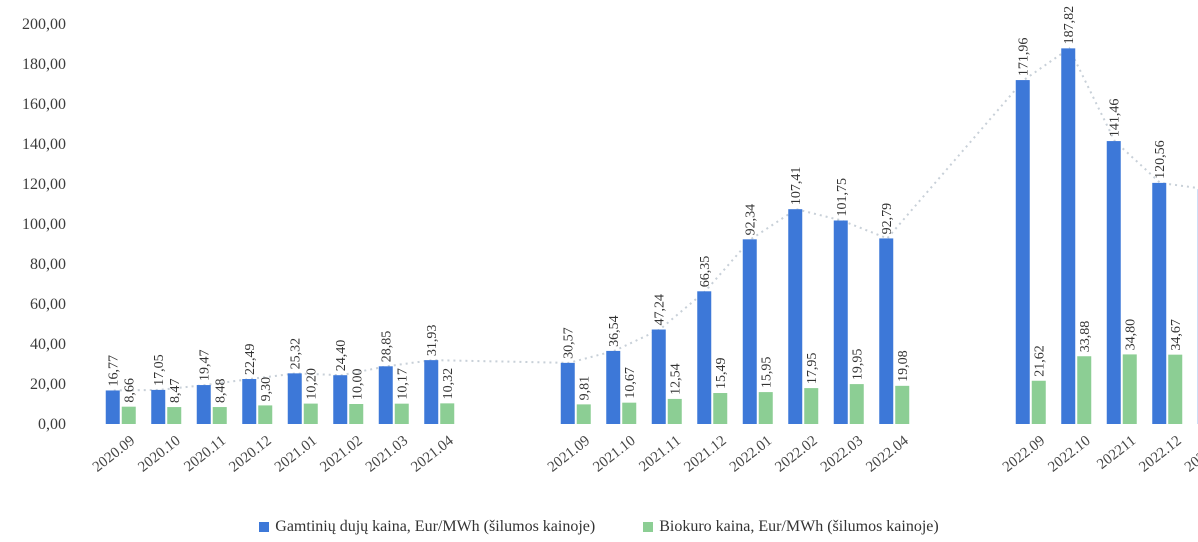  I want to click on x-tick-label: 2021.02, so click(341, 454).